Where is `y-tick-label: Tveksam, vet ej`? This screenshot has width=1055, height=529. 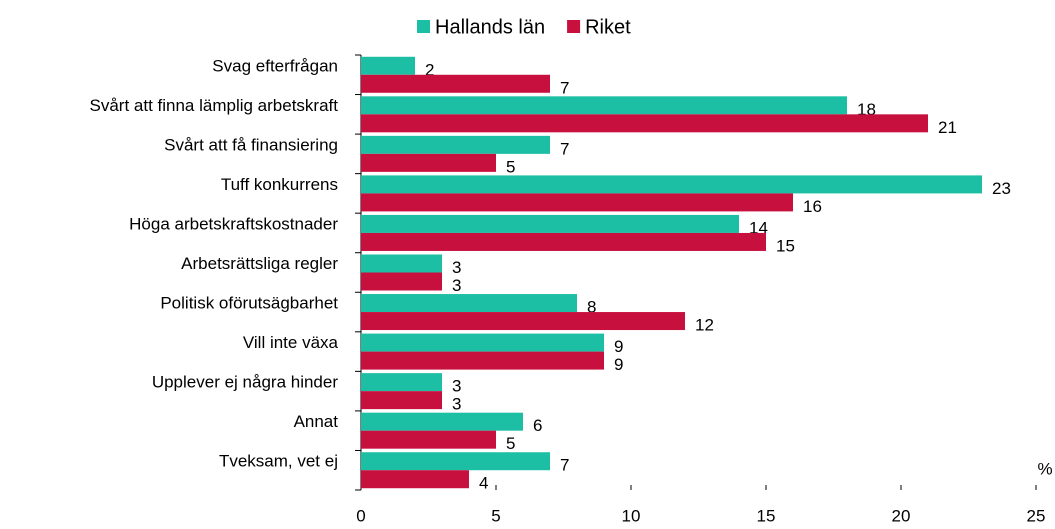
y-tick-label: Tveksam, vet ej is located at coordinates (278, 461).